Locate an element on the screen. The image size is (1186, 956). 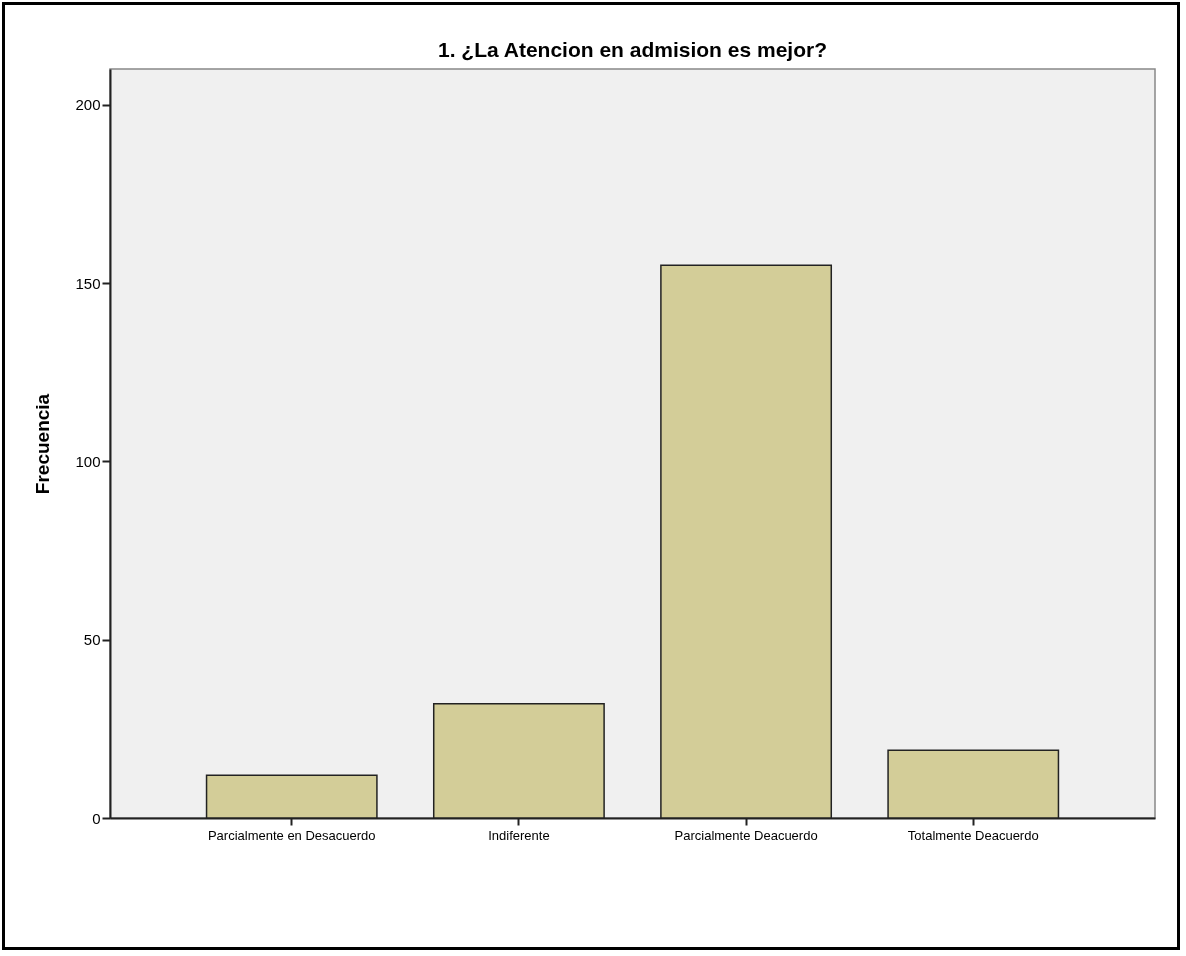
x-tick-label: Totalmente Deacuerdo is located at coordinates (973, 835).